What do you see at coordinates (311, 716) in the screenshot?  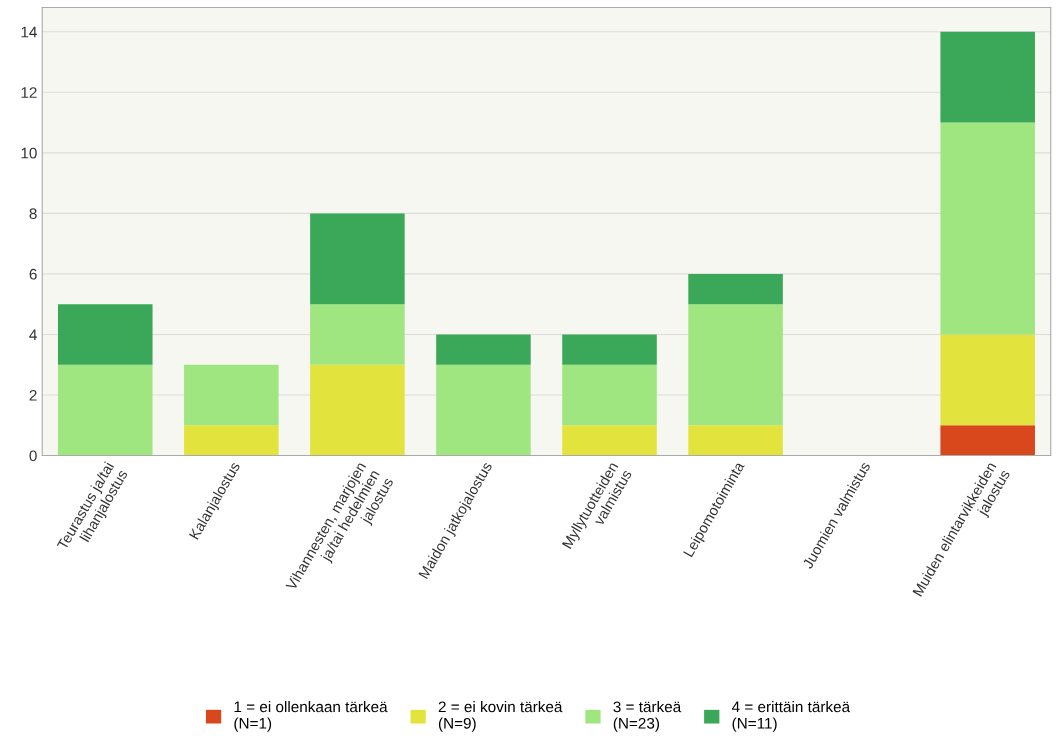 I see `legend-label: 1 = ei ollenkaan tärkeä (N=1)` at bounding box center [311, 716].